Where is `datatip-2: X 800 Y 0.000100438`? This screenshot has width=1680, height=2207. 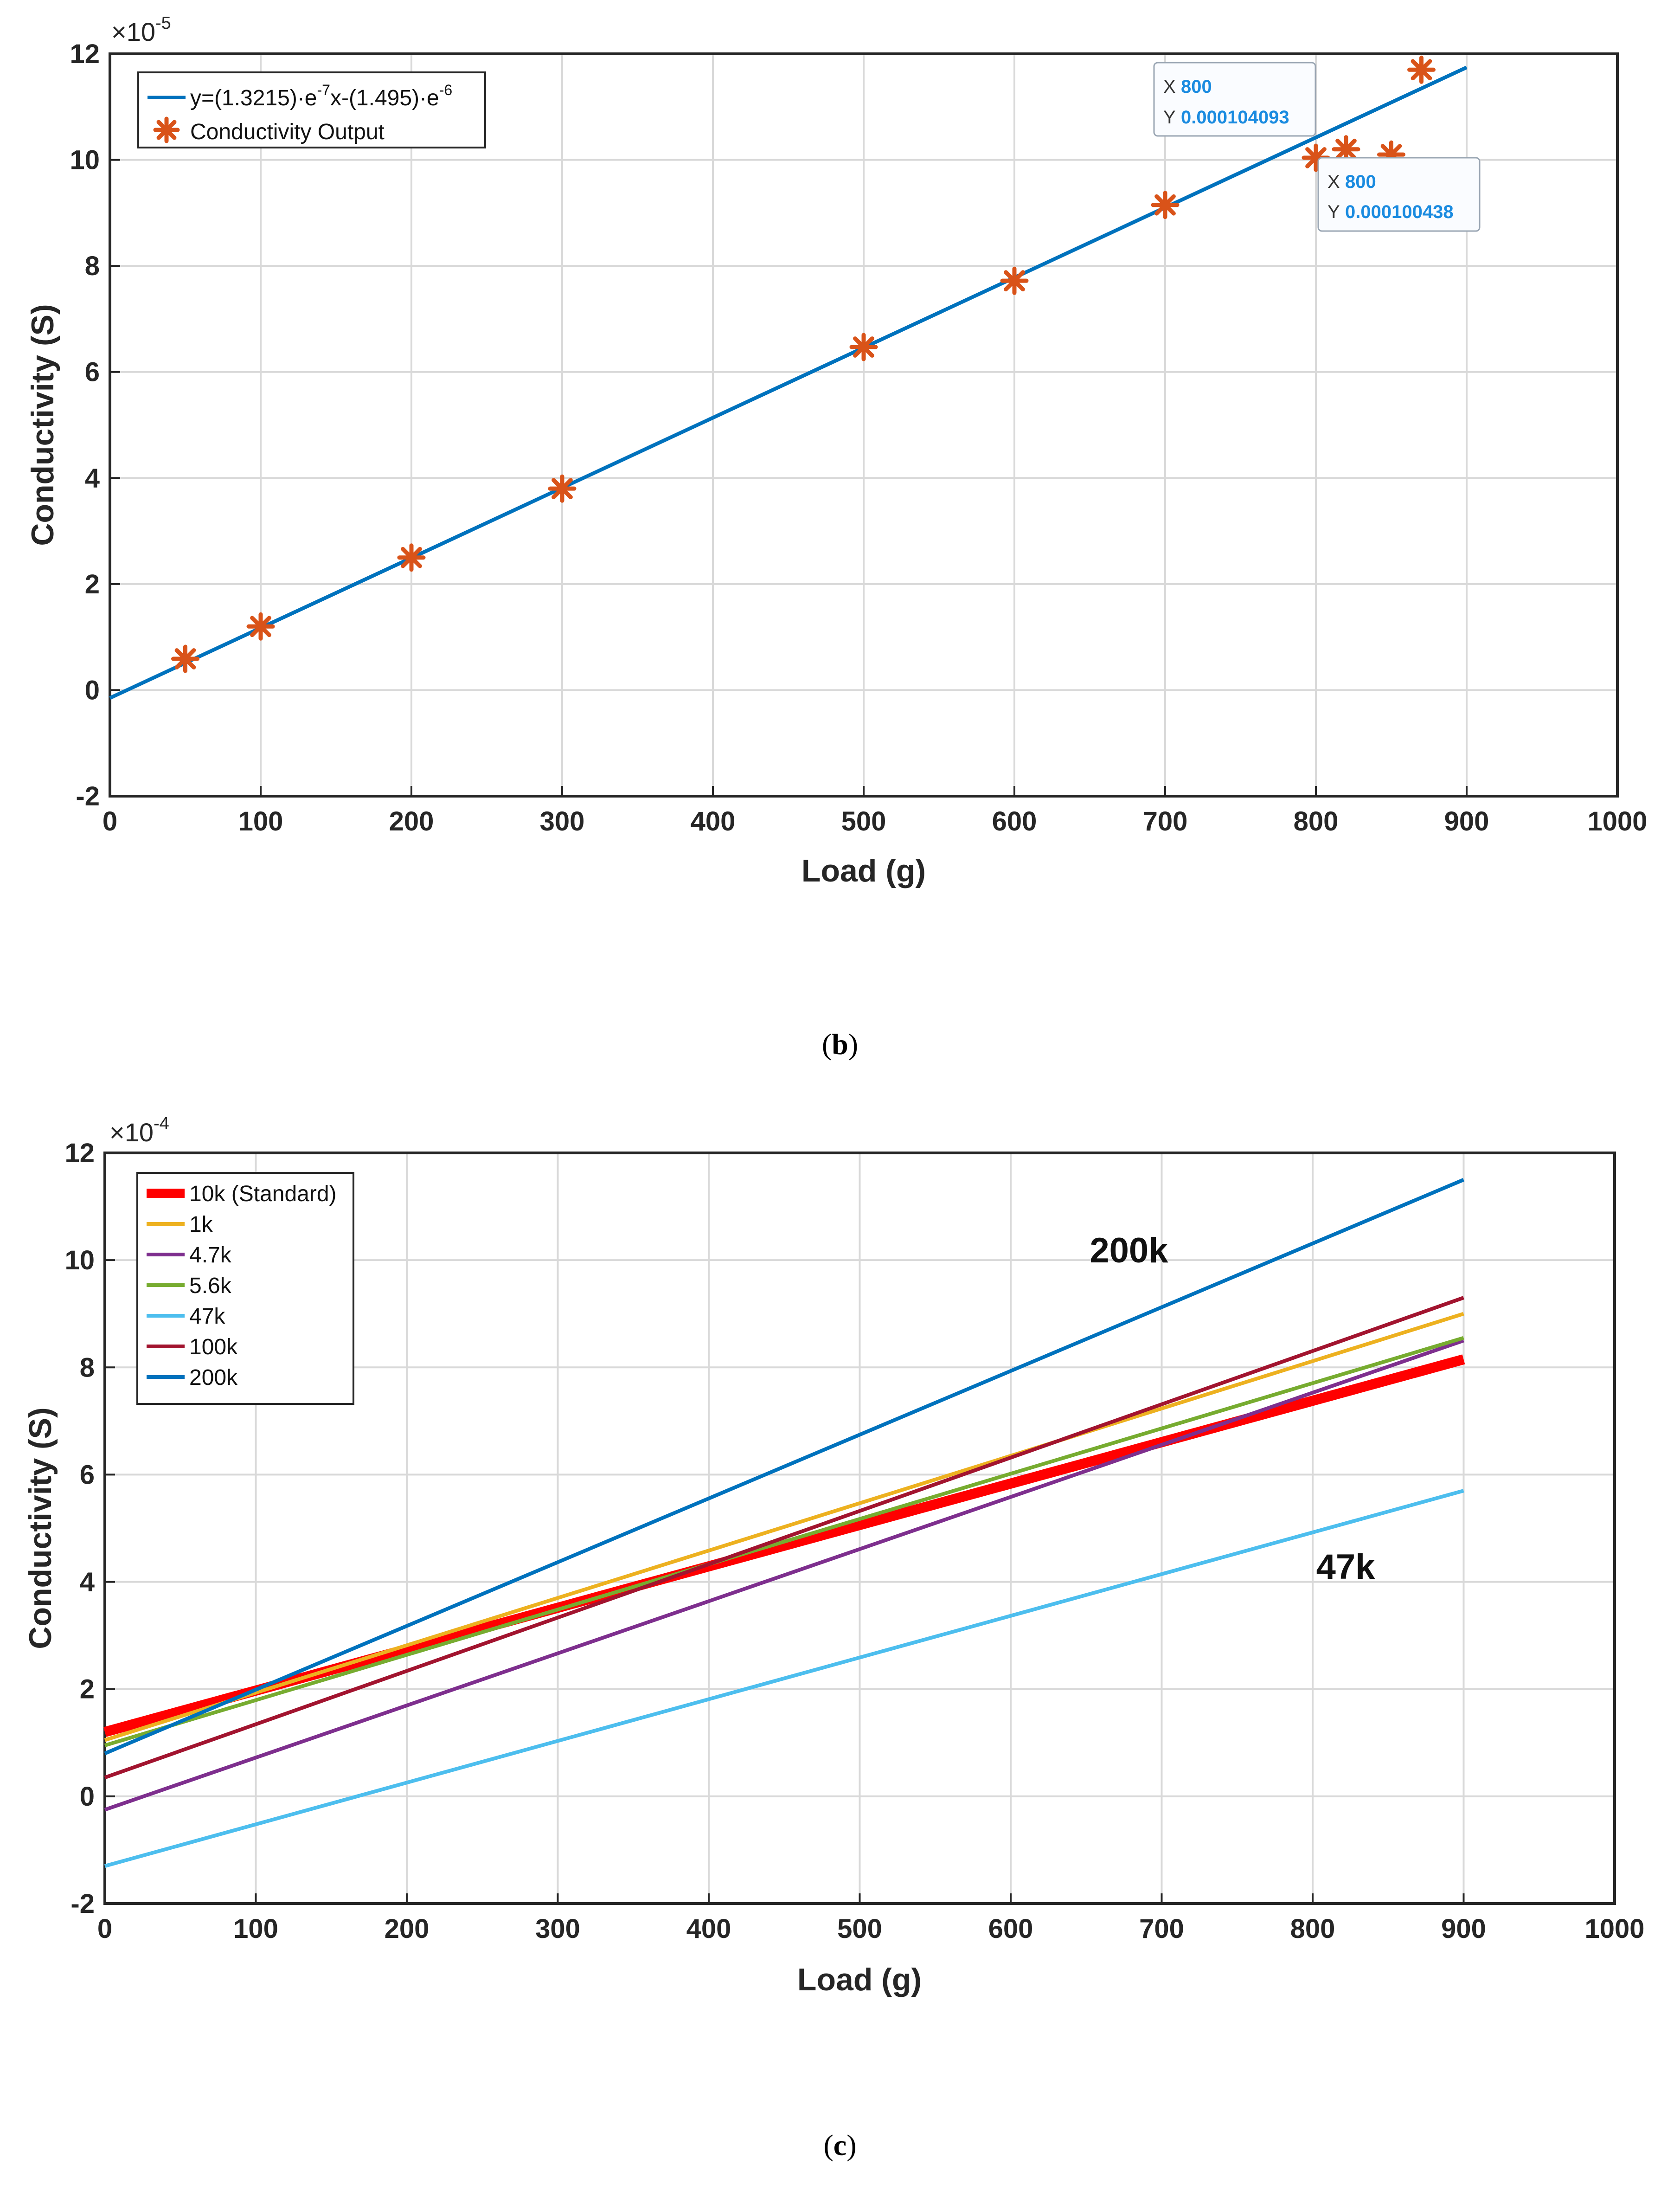 datatip-2: X 800 Y 0.000100438 is located at coordinates (1399, 194).